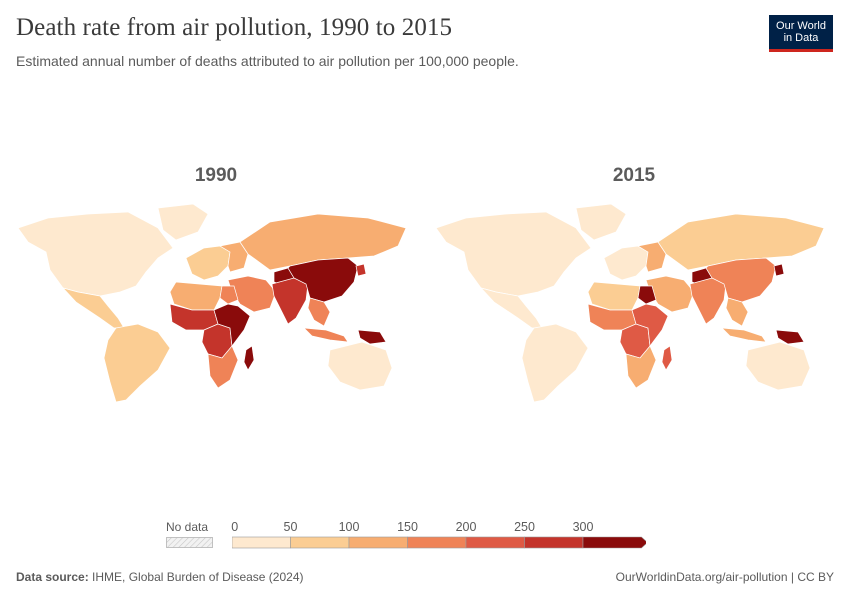  Describe the element at coordinates (801, 26) in the screenshot. I see `logo-line-1: Our World` at that location.